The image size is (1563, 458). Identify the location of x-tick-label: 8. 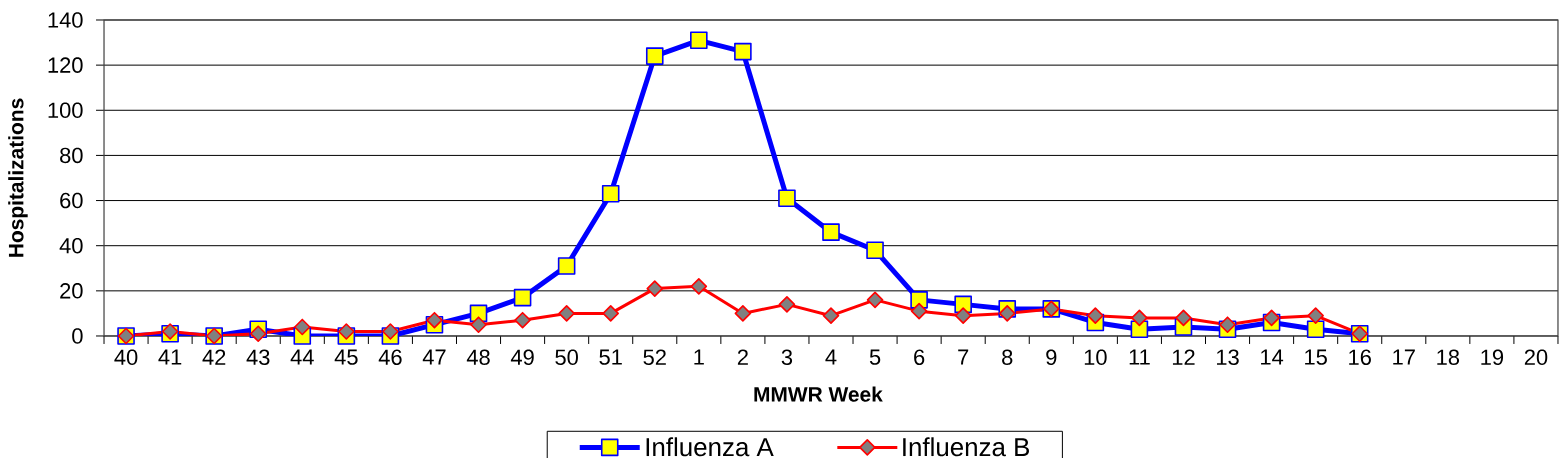
(1007, 357).